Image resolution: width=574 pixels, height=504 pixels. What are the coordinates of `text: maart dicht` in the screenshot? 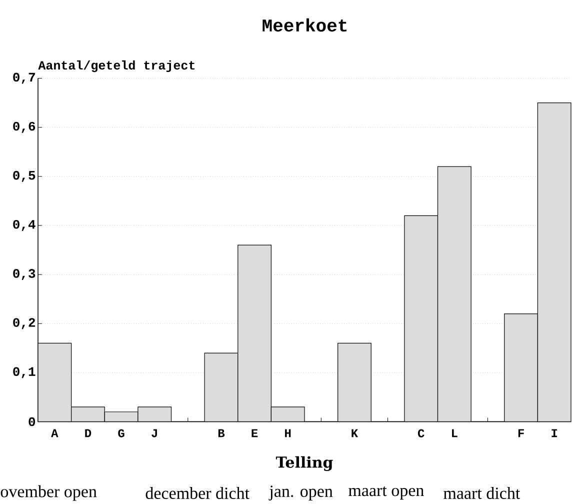 It's located at (482, 493).